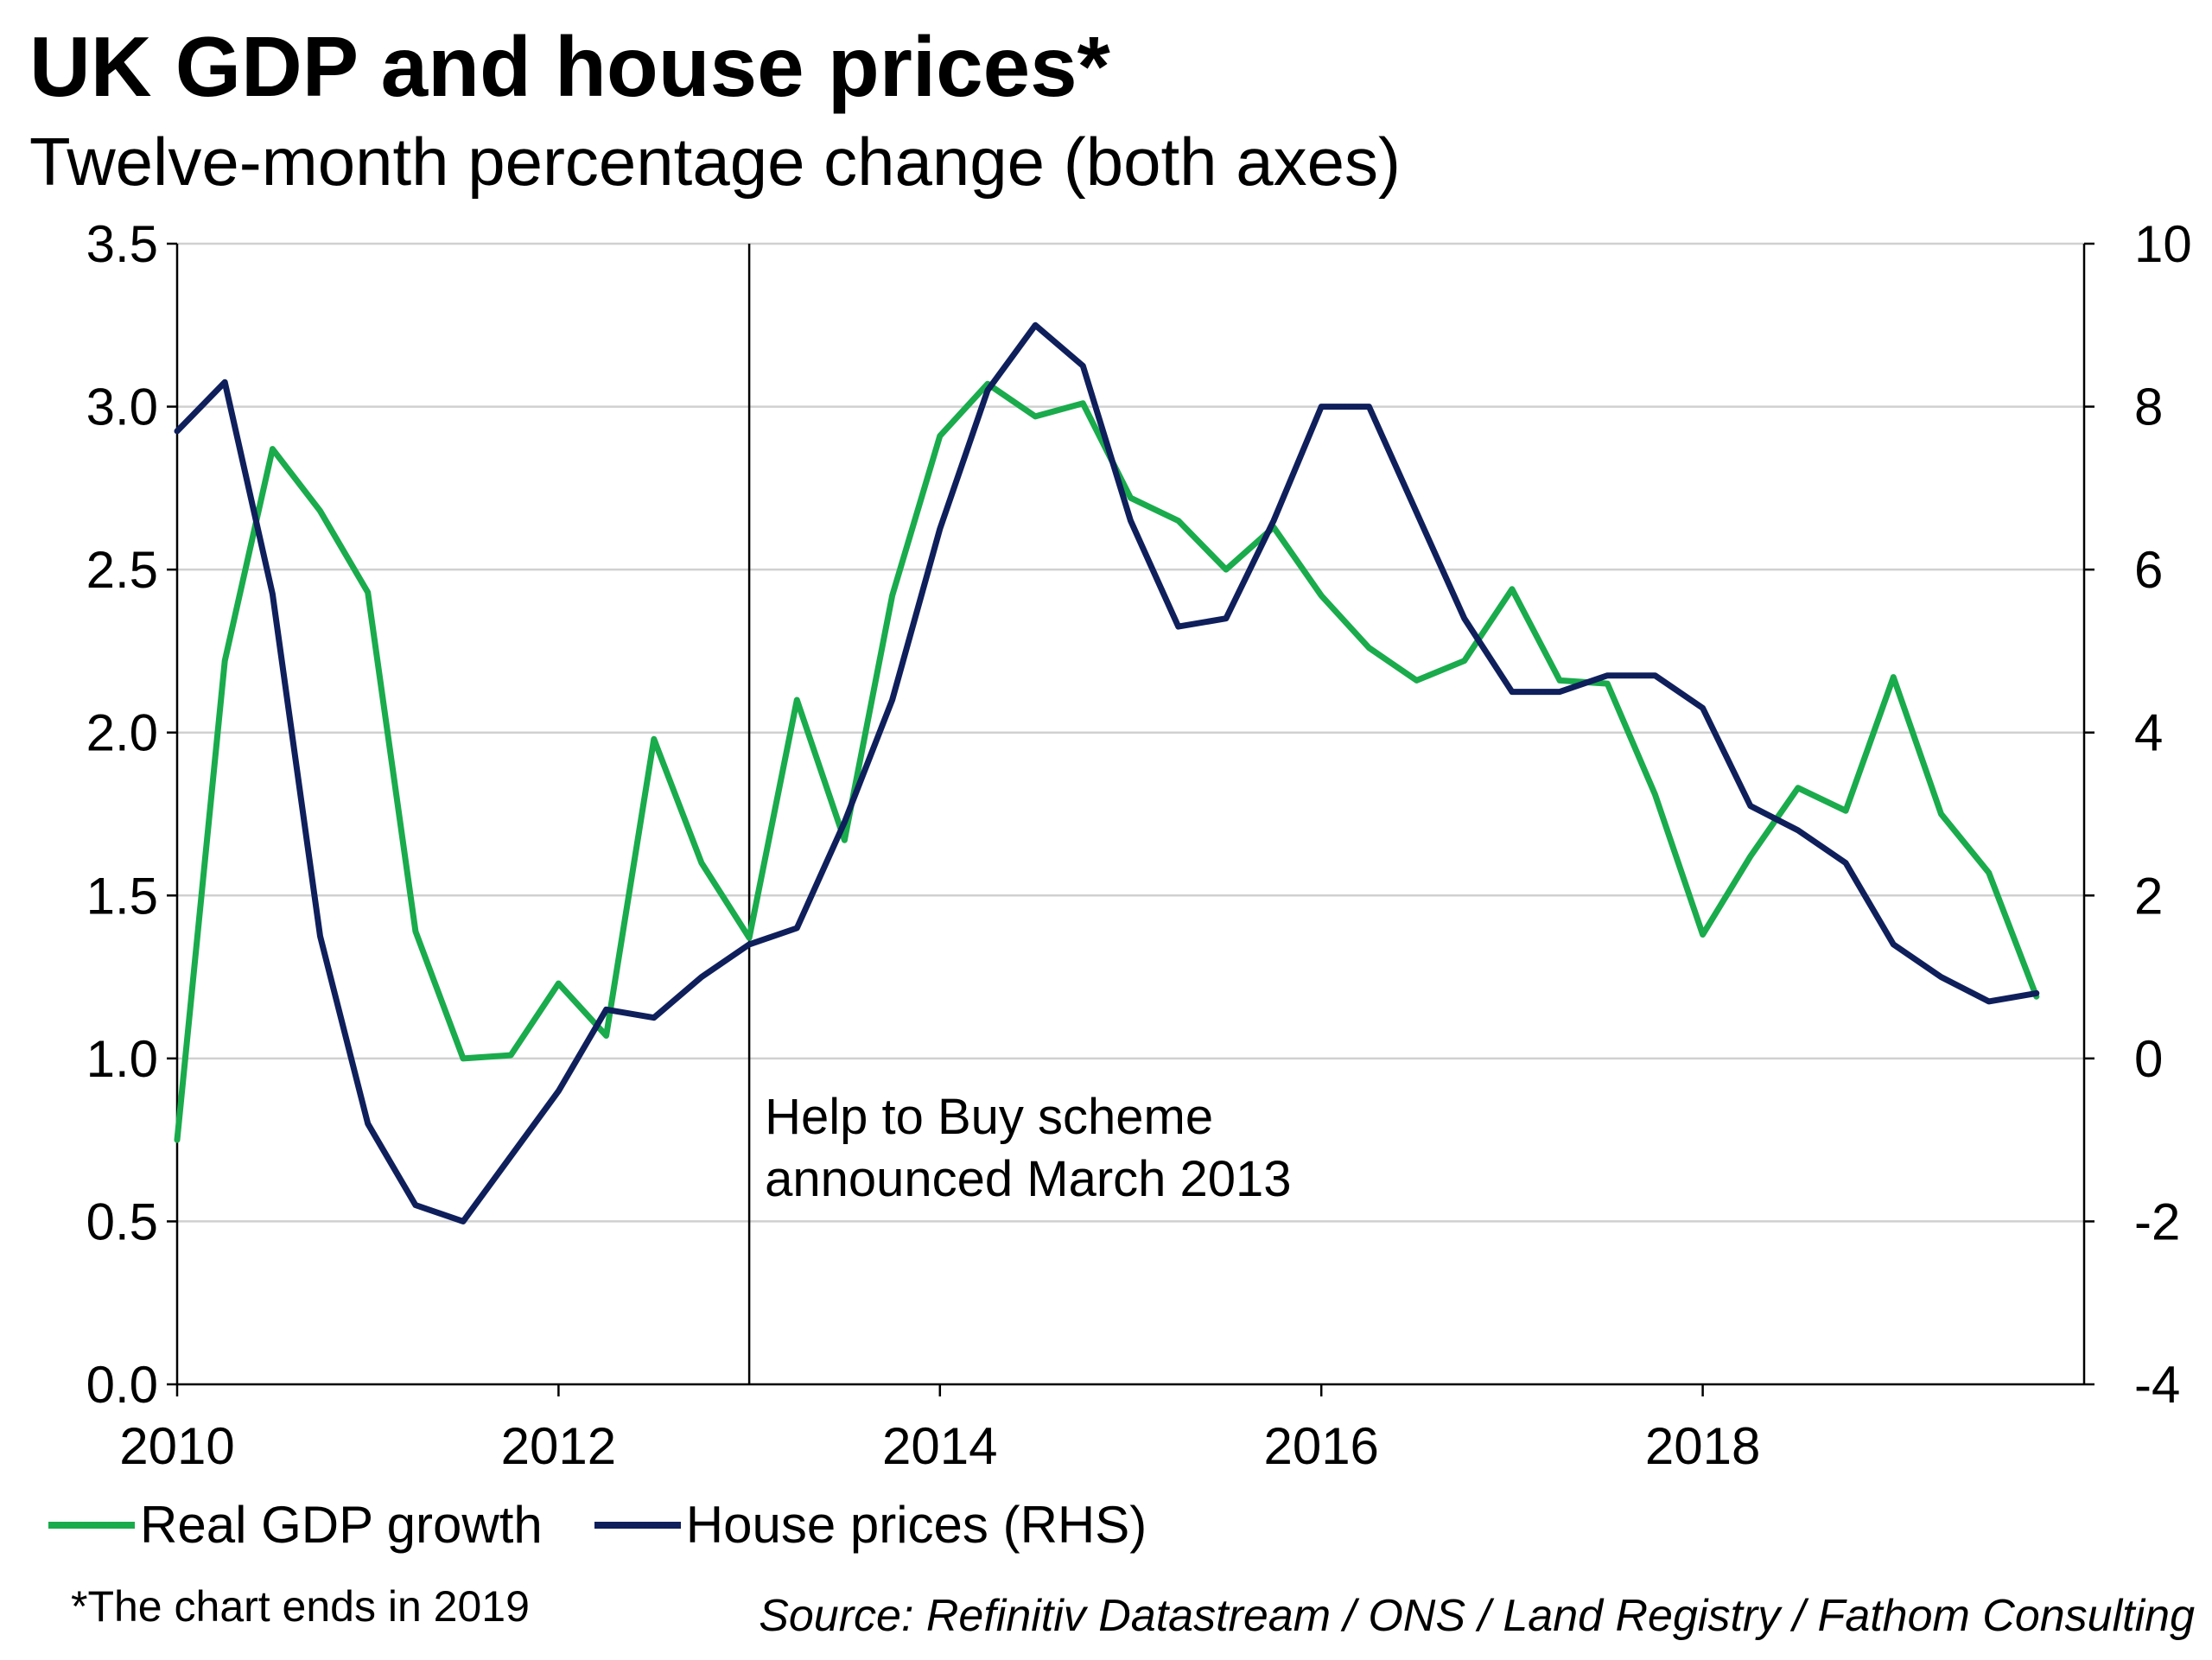  What do you see at coordinates (122, 1059) in the screenshot?
I see `y-left-tick-label: 1.0` at bounding box center [122, 1059].